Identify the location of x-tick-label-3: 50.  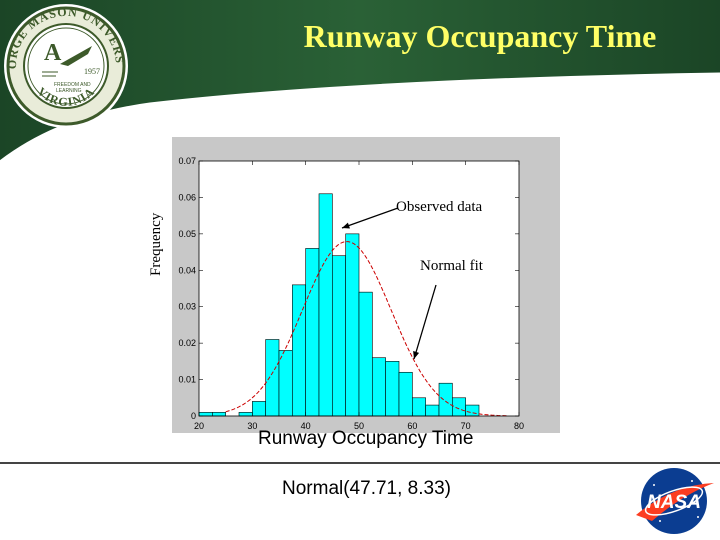
(359, 426).